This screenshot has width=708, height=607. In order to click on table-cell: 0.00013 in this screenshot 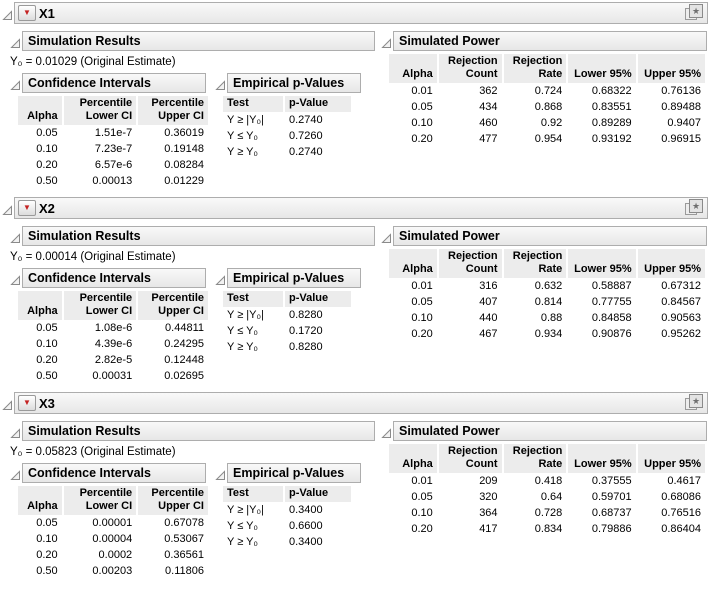, I will do `click(112, 181)`.